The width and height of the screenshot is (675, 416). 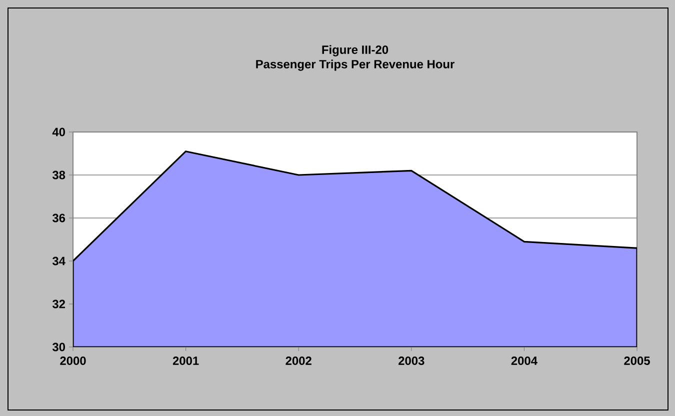 I want to click on chart-title: Figure III-20, so click(x=355, y=50).